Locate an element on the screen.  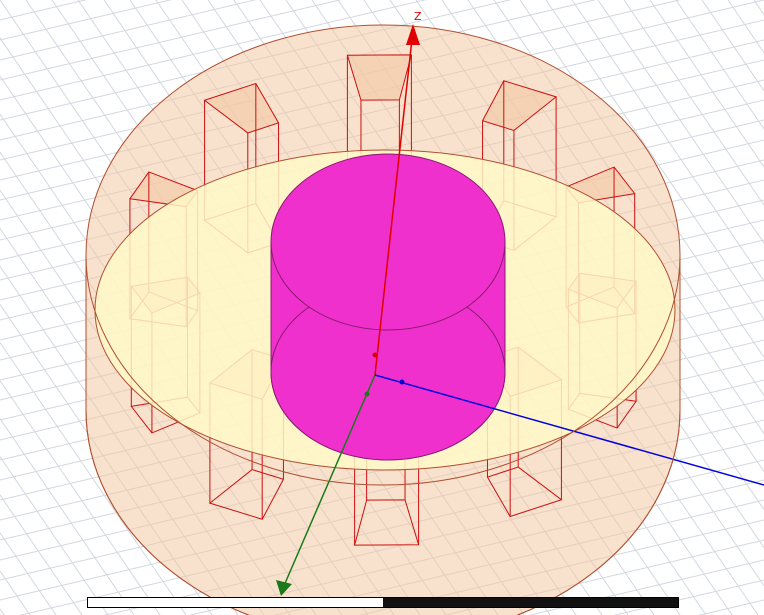
z-axis-tick is located at coordinates (375, 355).